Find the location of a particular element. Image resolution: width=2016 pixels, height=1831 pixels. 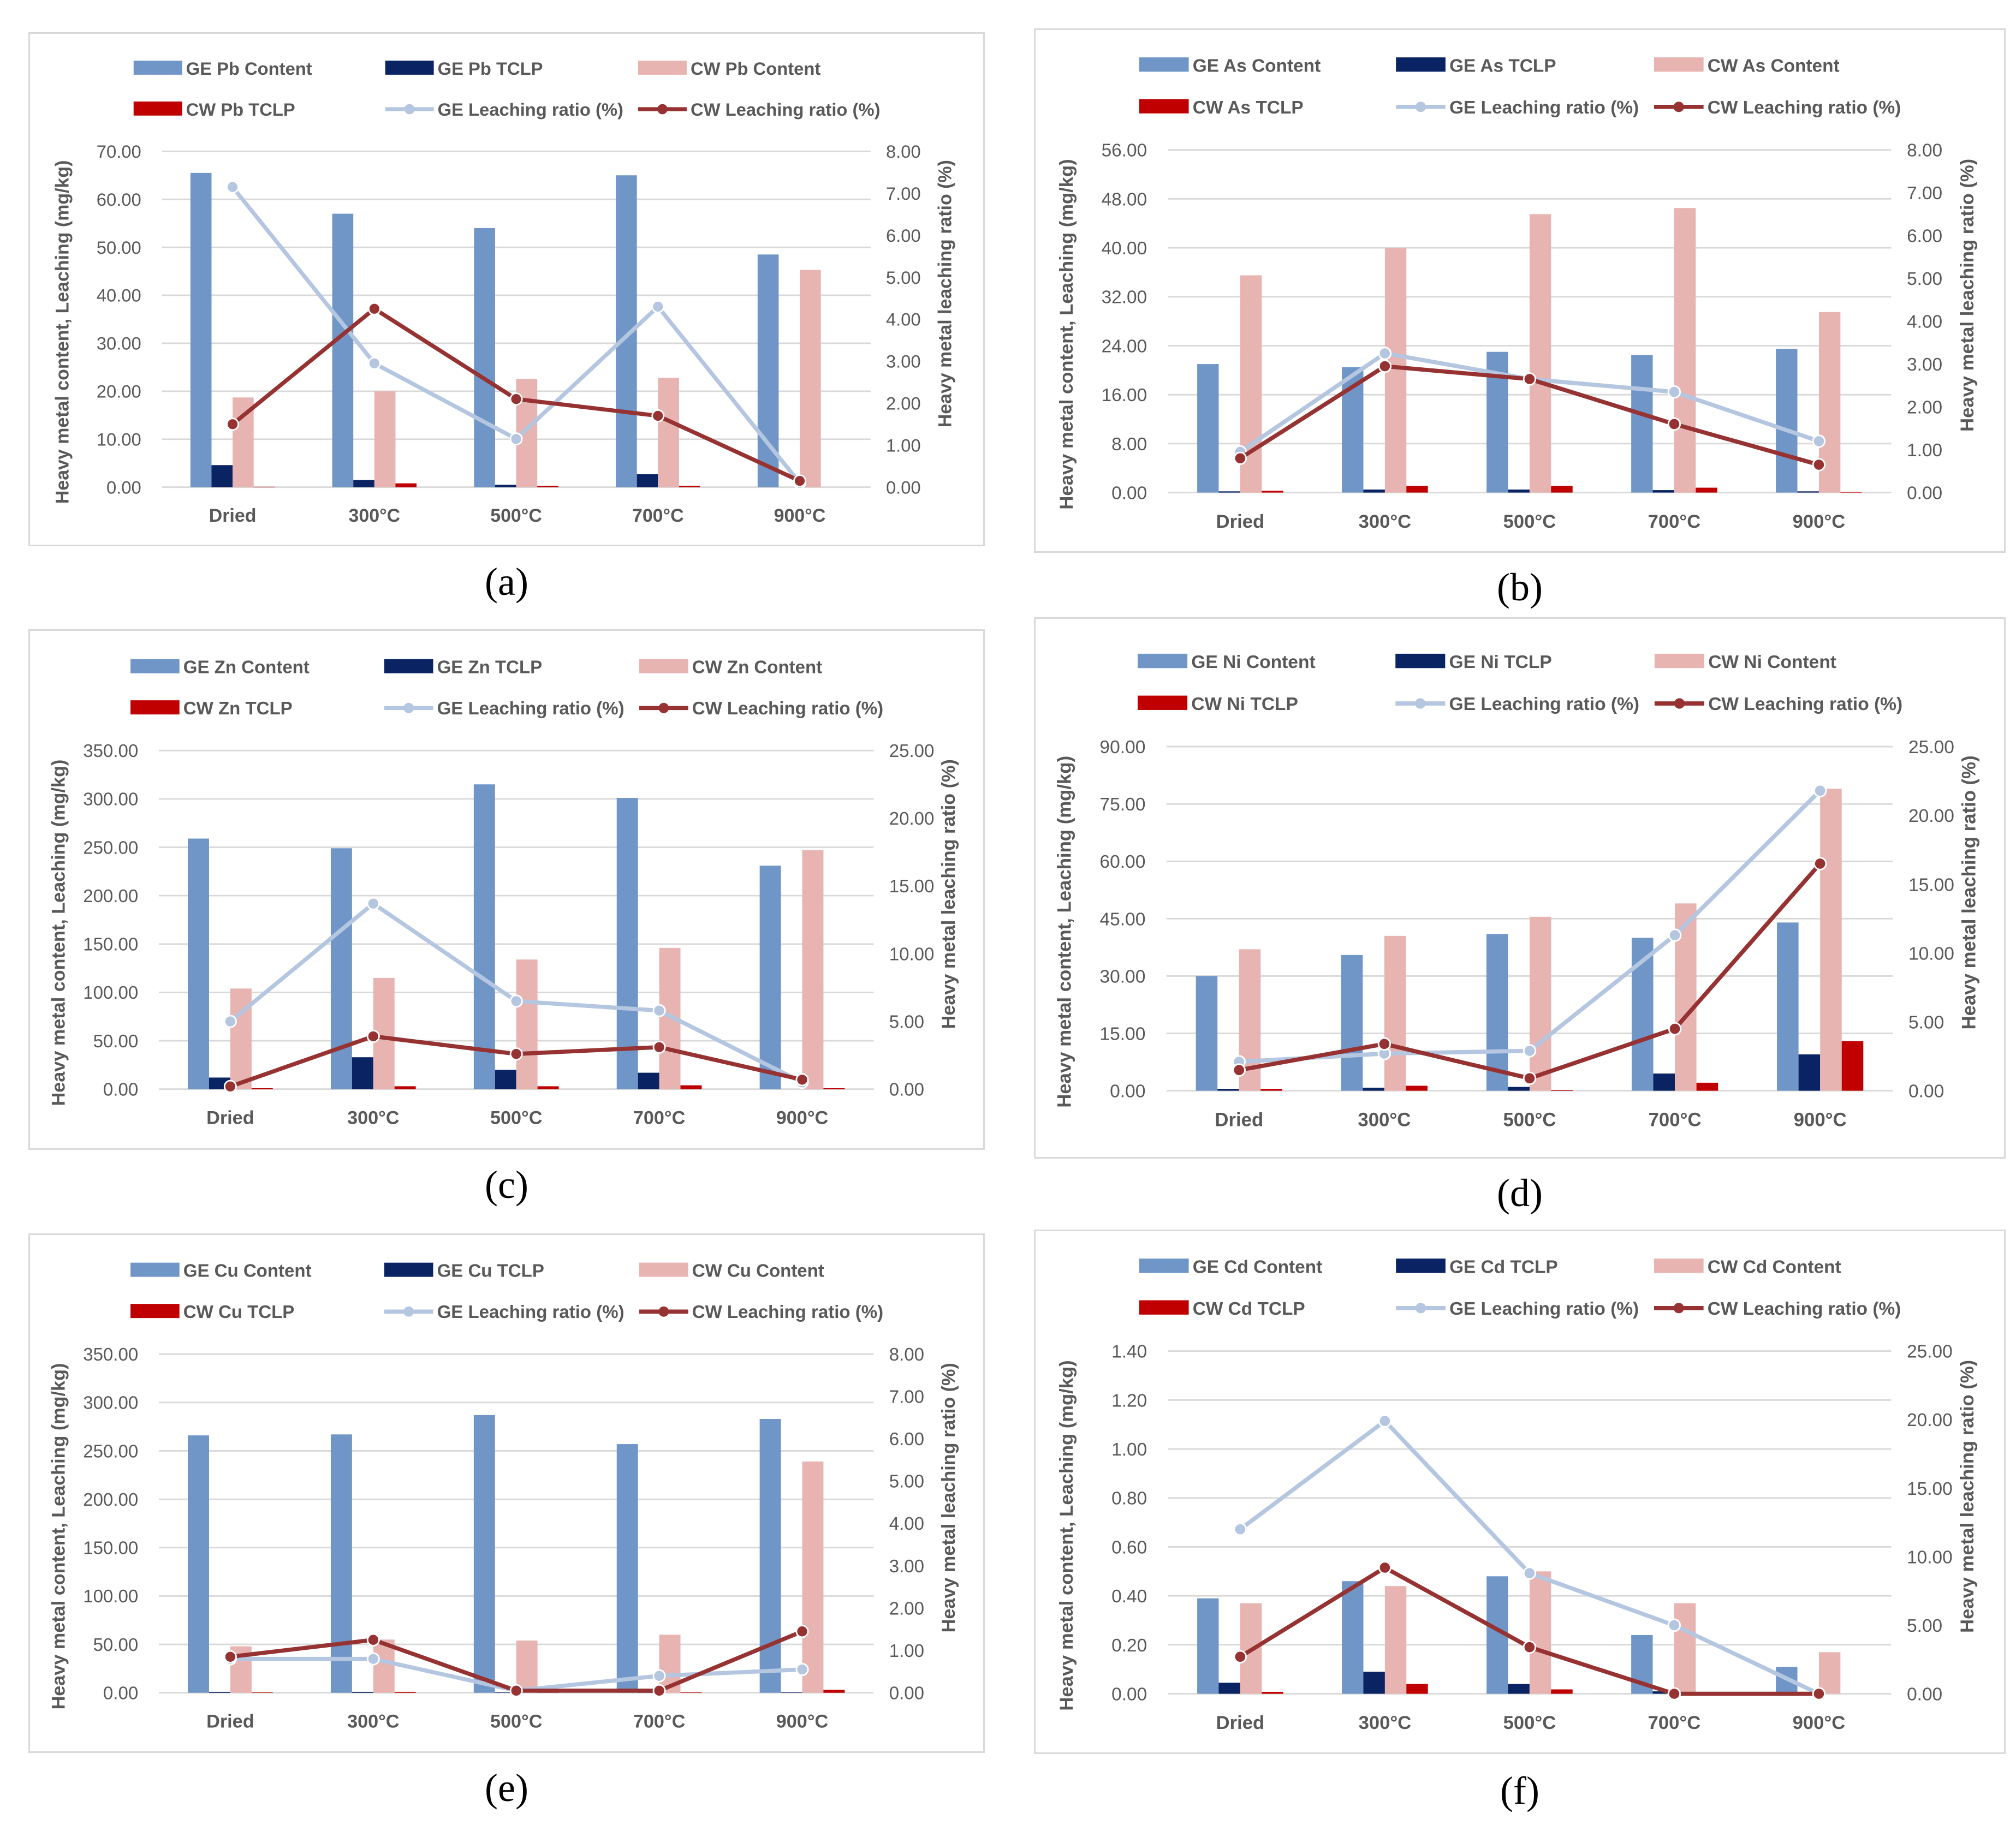

bar-ge-zn-content is located at coordinates (627, 943).